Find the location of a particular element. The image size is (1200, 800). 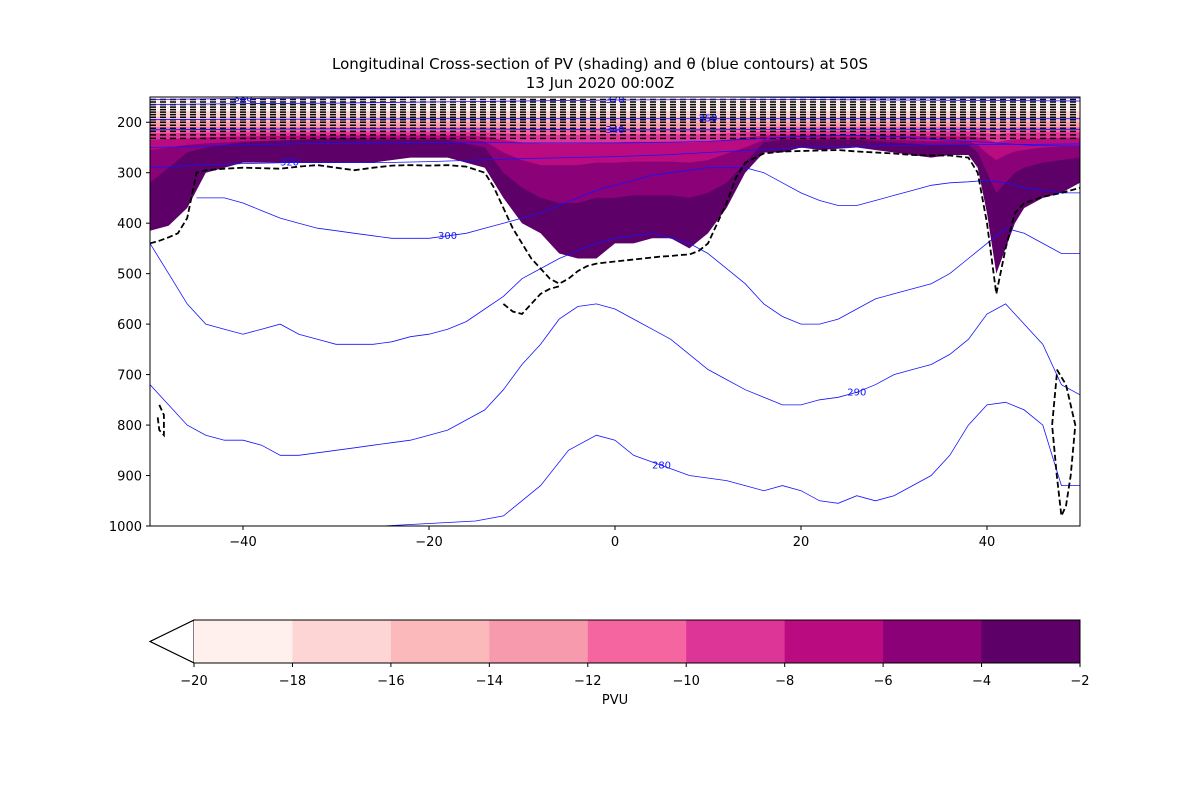

theta-label-320: 320 is located at coordinates (289, 163).